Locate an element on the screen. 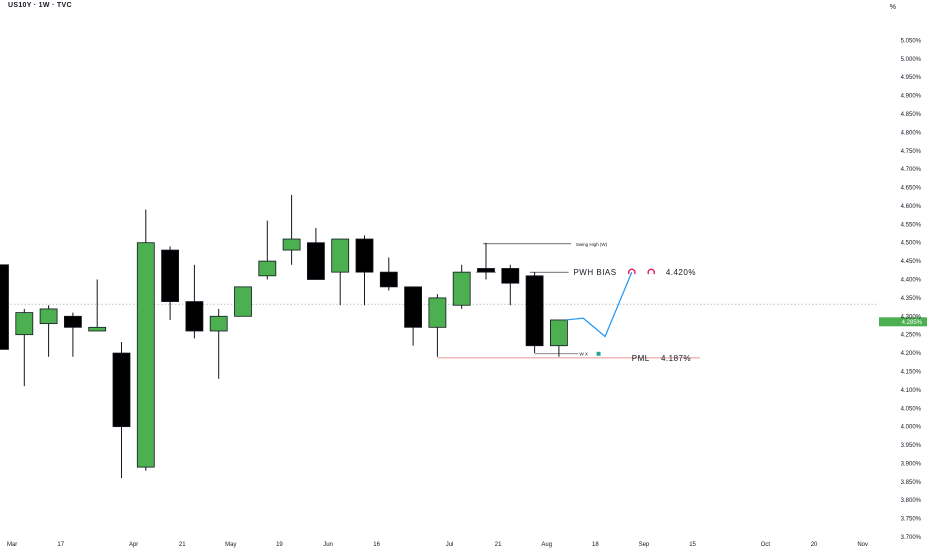 The width and height of the screenshot is (932, 550). y-tick-label: 4.750% is located at coordinates (911, 152).